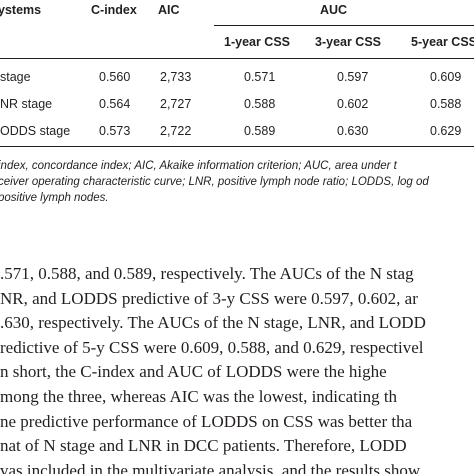  Describe the element at coordinates (446, 104) in the screenshot. I see `cell-css5: 0.588` at that location.